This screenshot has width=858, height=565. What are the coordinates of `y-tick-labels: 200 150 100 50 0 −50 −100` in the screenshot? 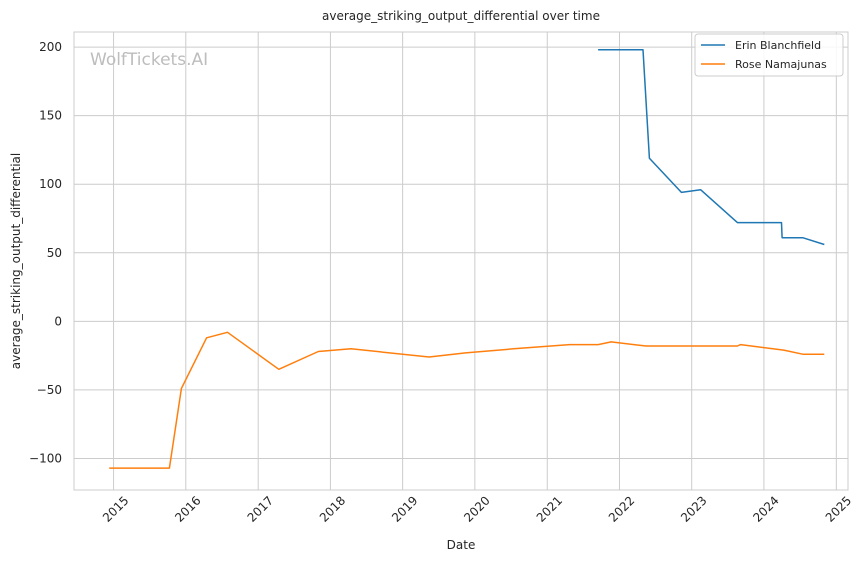 It's located at (45, 252).